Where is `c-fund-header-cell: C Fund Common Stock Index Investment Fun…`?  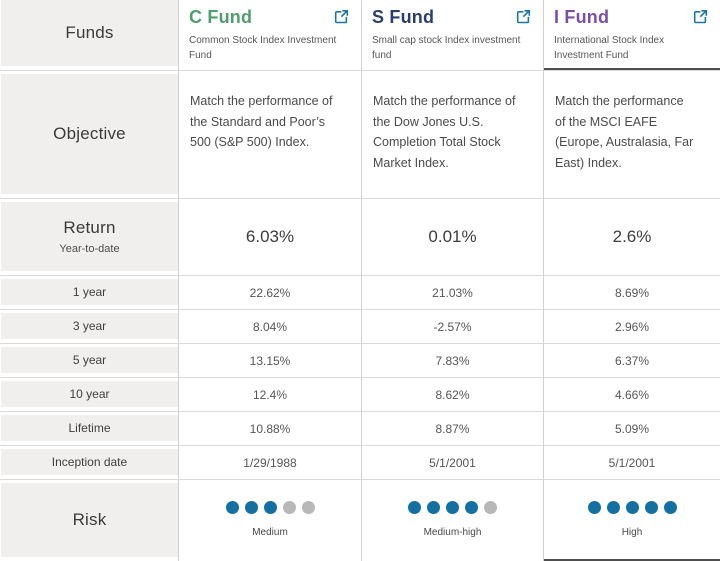 c-fund-header-cell: C Fund Common Stock Index Investment Fun… is located at coordinates (269, 35).